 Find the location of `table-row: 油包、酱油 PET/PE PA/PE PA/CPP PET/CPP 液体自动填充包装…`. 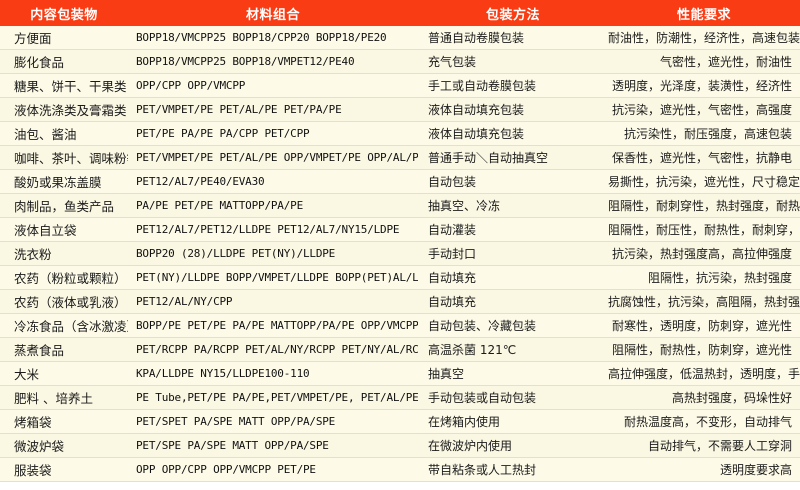

table-row: 油包、酱油 PET/PE PA/PE PA/CPP PET/CPP 液体自动填充包装… is located at coordinates (400, 133).